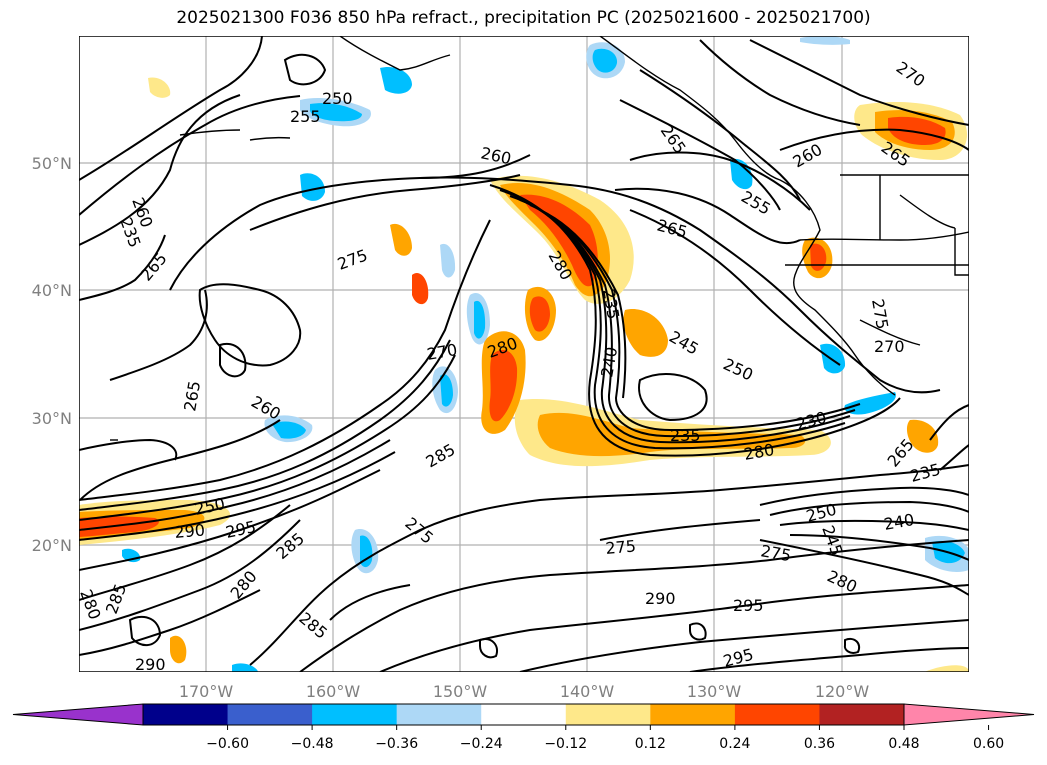 The image size is (1047, 765). What do you see at coordinates (52, 545) in the screenshot?
I see `lat-label: 20°N` at bounding box center [52, 545].